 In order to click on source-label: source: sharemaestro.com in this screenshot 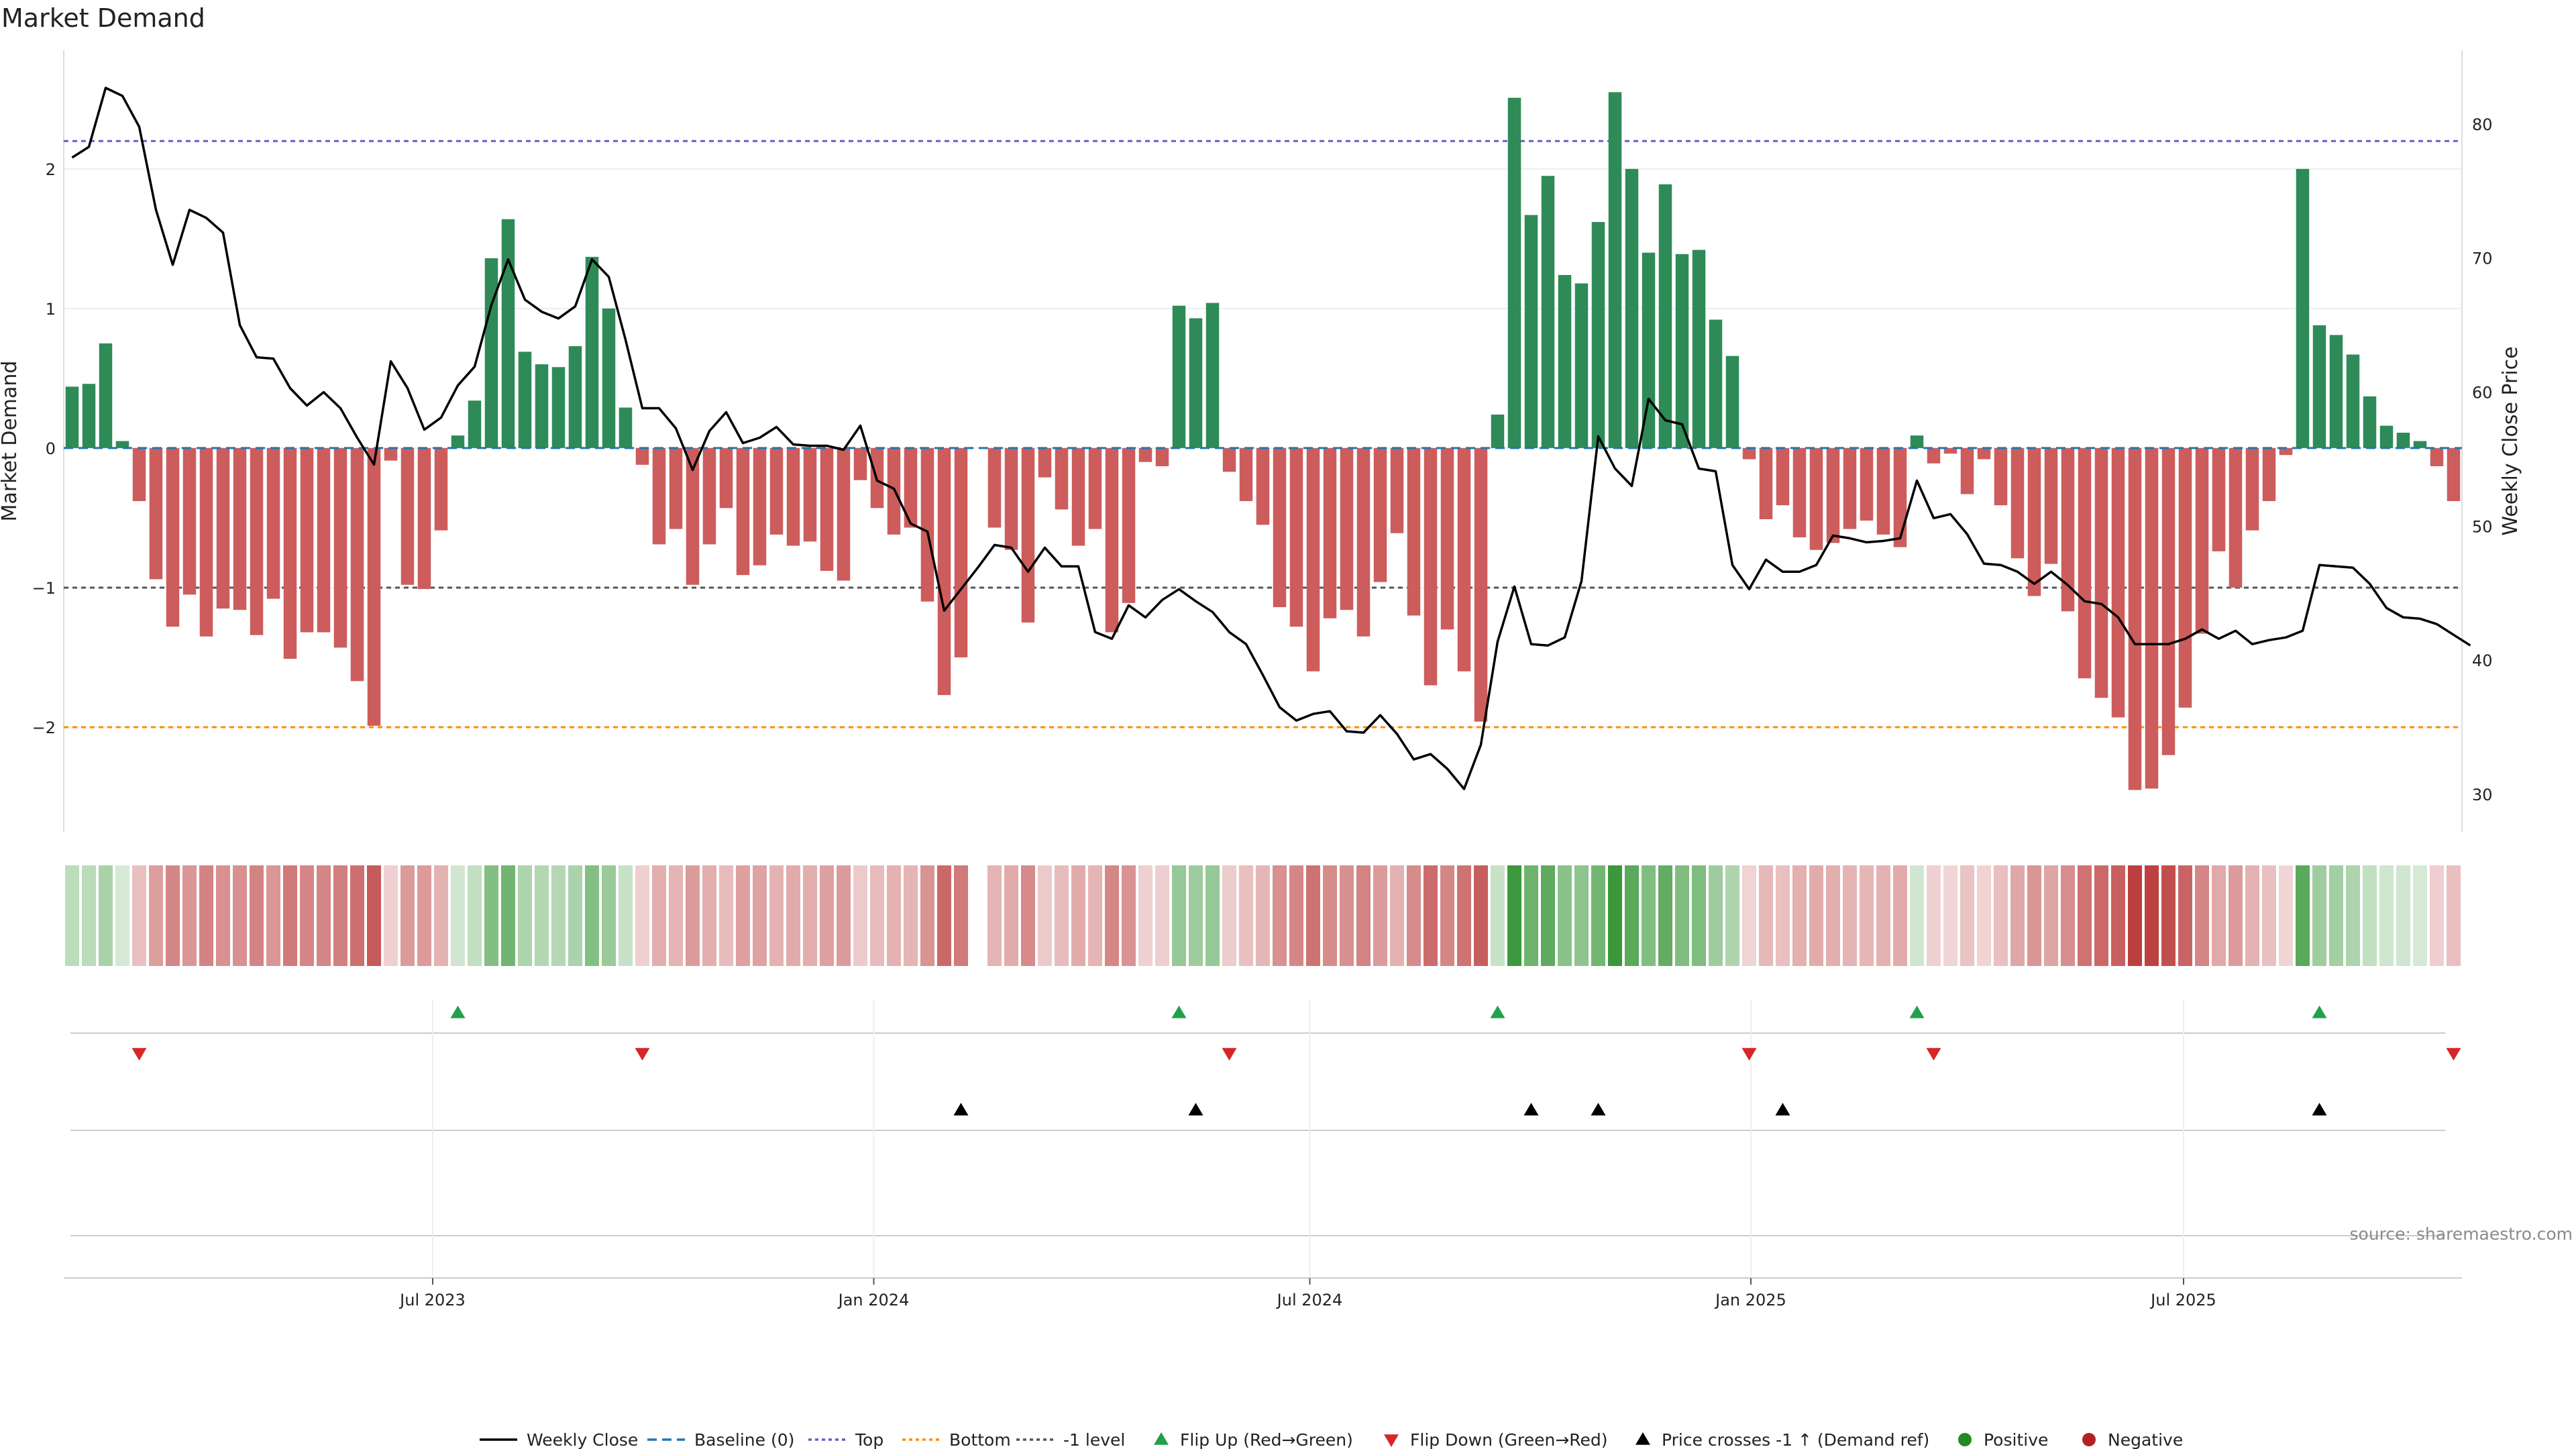, I will do `click(2461, 1234)`.